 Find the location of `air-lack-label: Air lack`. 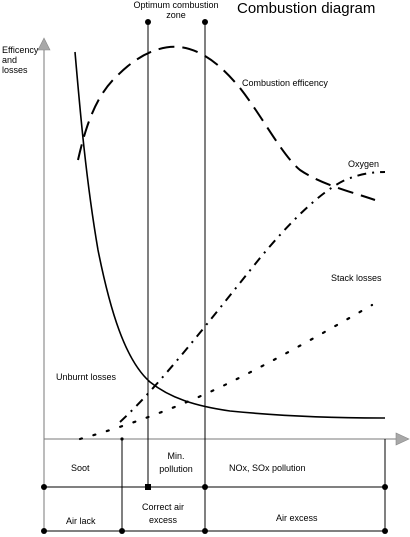

air-lack-label: Air lack is located at coordinates (81, 521).